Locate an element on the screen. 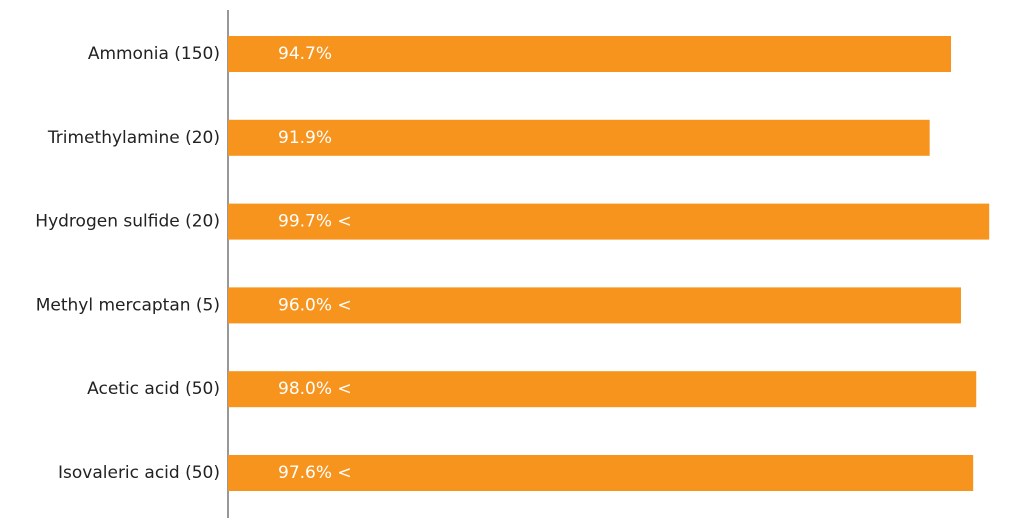 The width and height of the screenshot is (1024, 528). value-label: 97.6% < is located at coordinates (315, 473).